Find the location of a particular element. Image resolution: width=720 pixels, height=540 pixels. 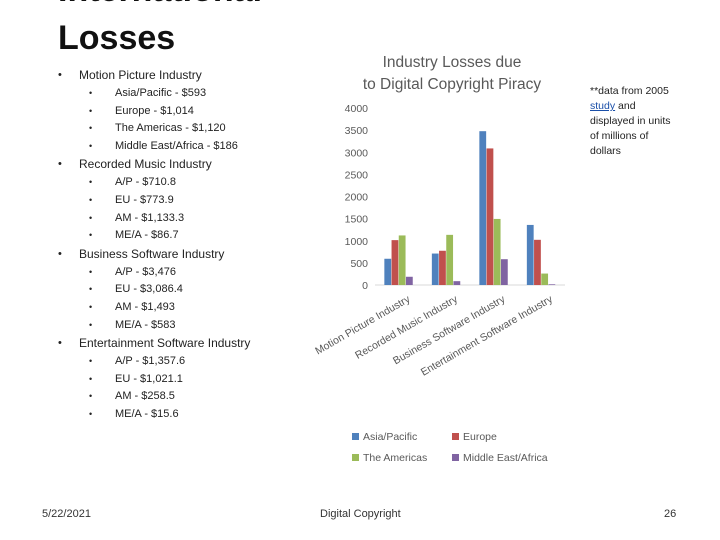

footer-center: Digital Copyright is located at coordinates (360, 514).